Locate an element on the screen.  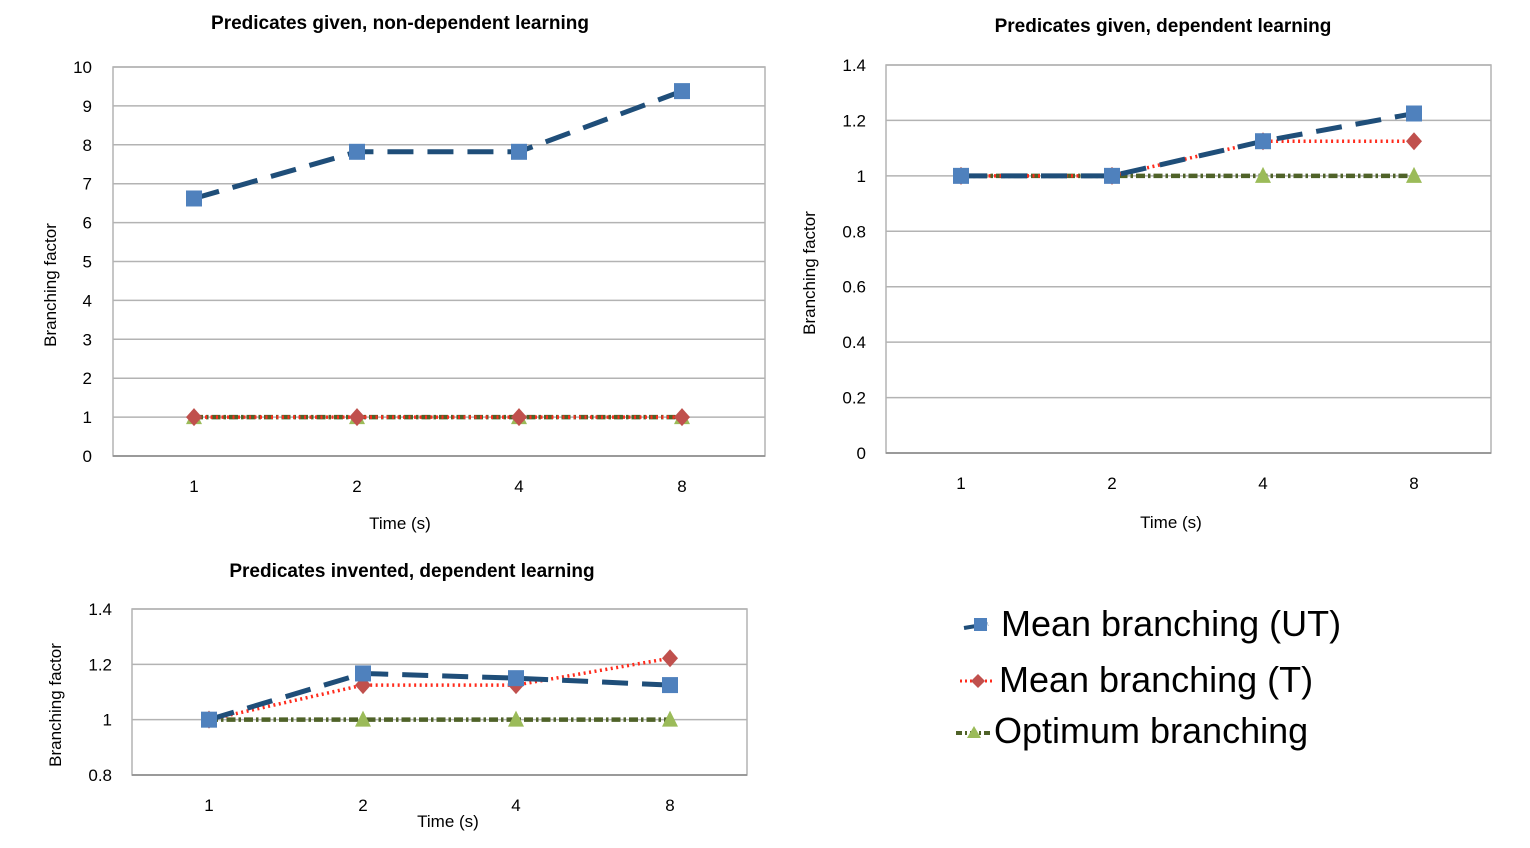
y-tick-label: 4 is located at coordinates (87, 300).